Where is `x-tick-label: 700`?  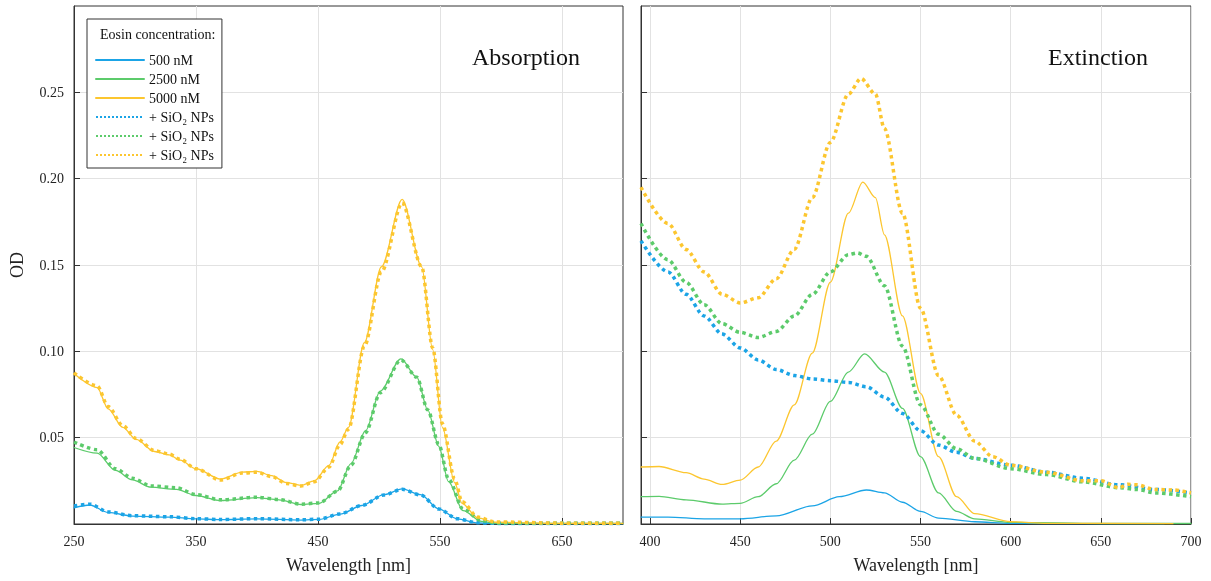
x-tick-label: 700 is located at coordinates (1191, 541).